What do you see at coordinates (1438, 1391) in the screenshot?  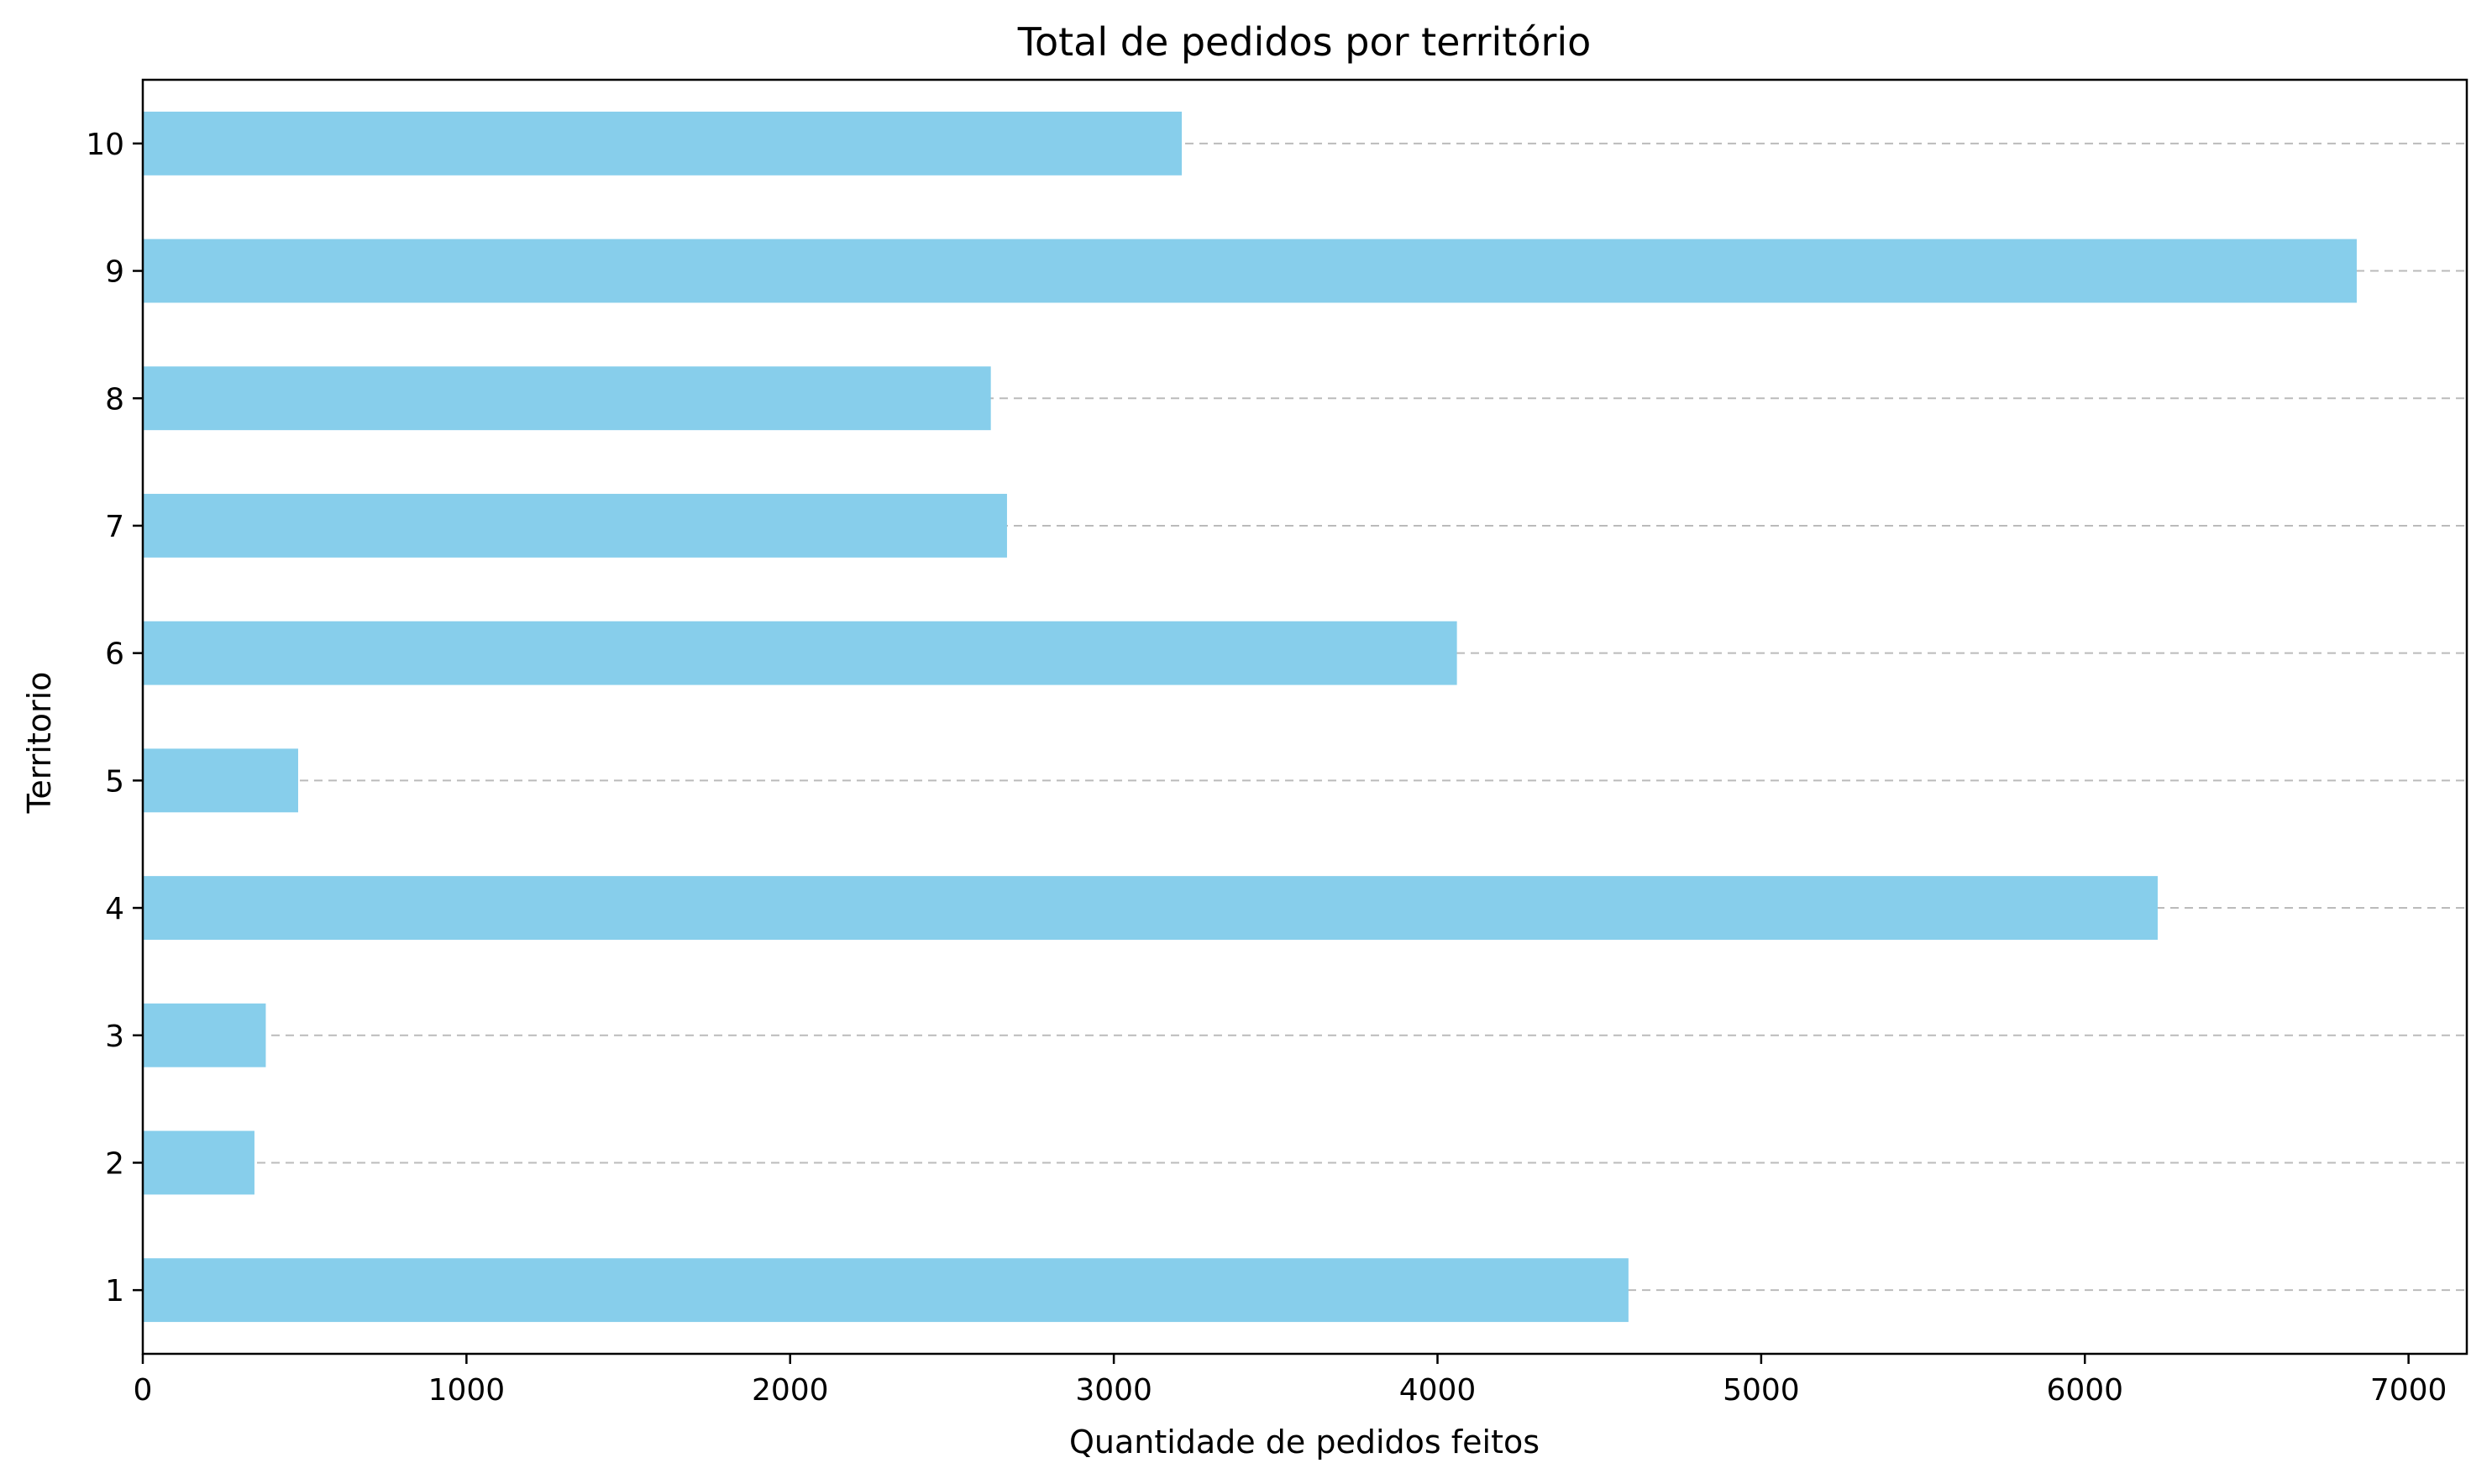 I see `x-tick-label: 4000` at bounding box center [1438, 1391].